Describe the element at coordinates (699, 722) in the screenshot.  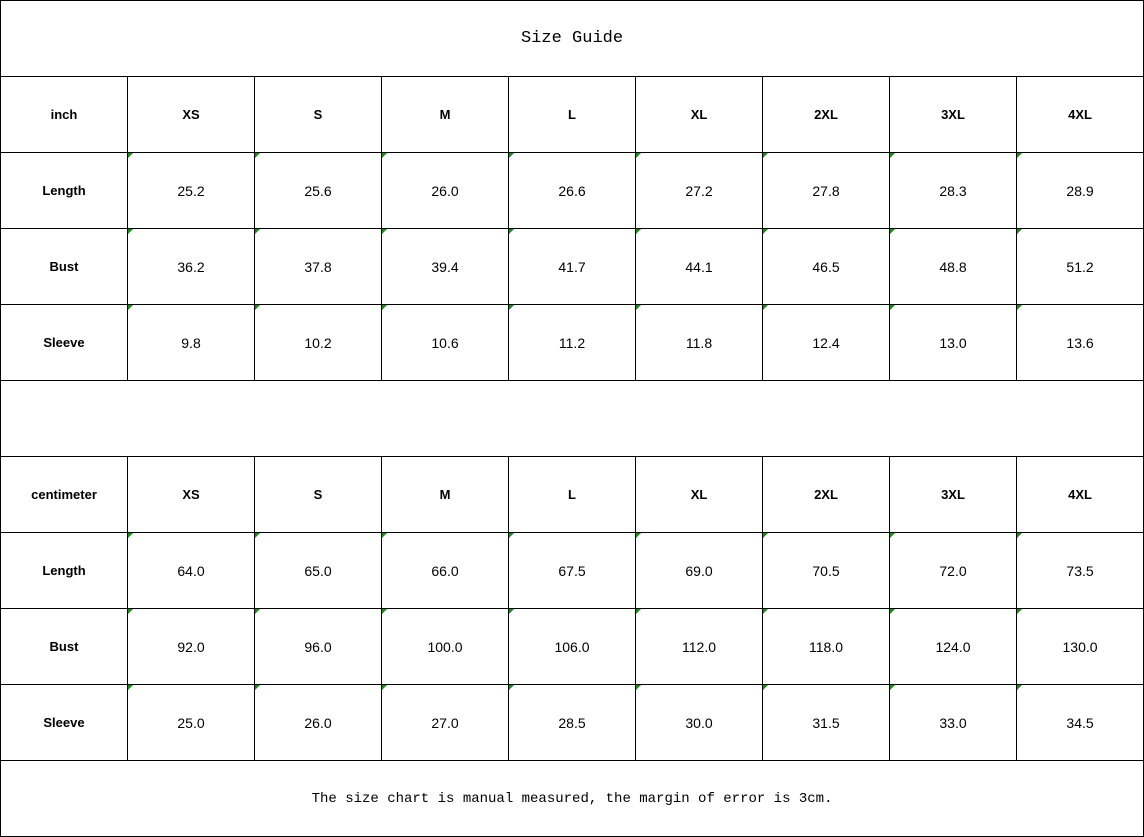
I see `measurement-cell: 30.0` at that location.